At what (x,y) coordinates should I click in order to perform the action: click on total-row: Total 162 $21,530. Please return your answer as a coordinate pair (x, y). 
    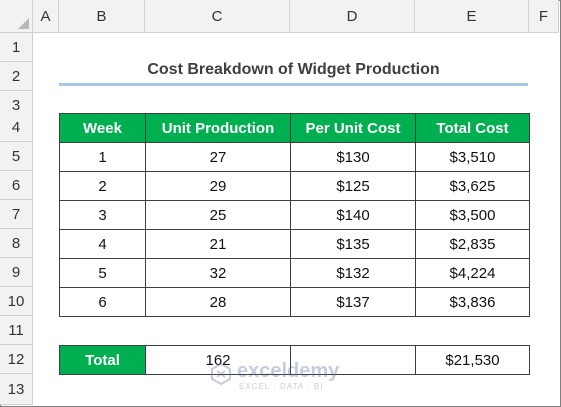
    Looking at the image, I should click on (294, 360).